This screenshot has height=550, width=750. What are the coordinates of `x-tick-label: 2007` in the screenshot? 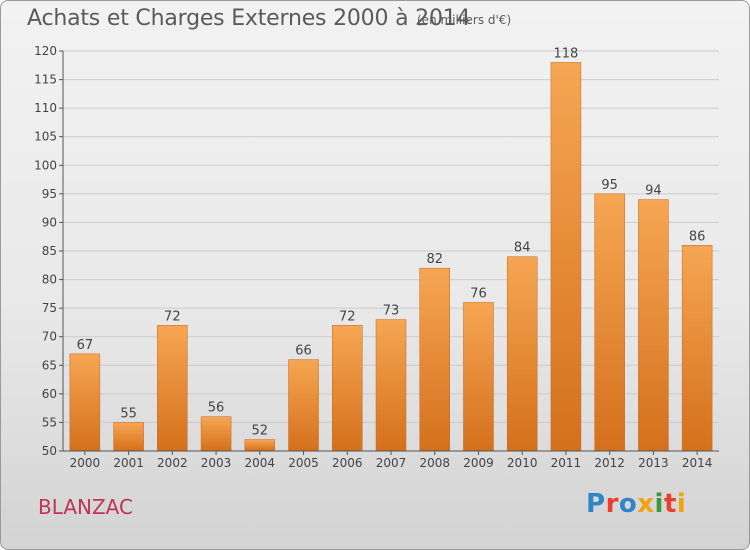 It's located at (391, 463).